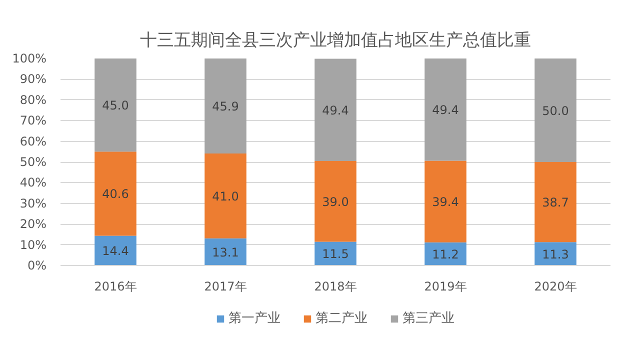  I want to click on data-label: 38.7, so click(555, 203).